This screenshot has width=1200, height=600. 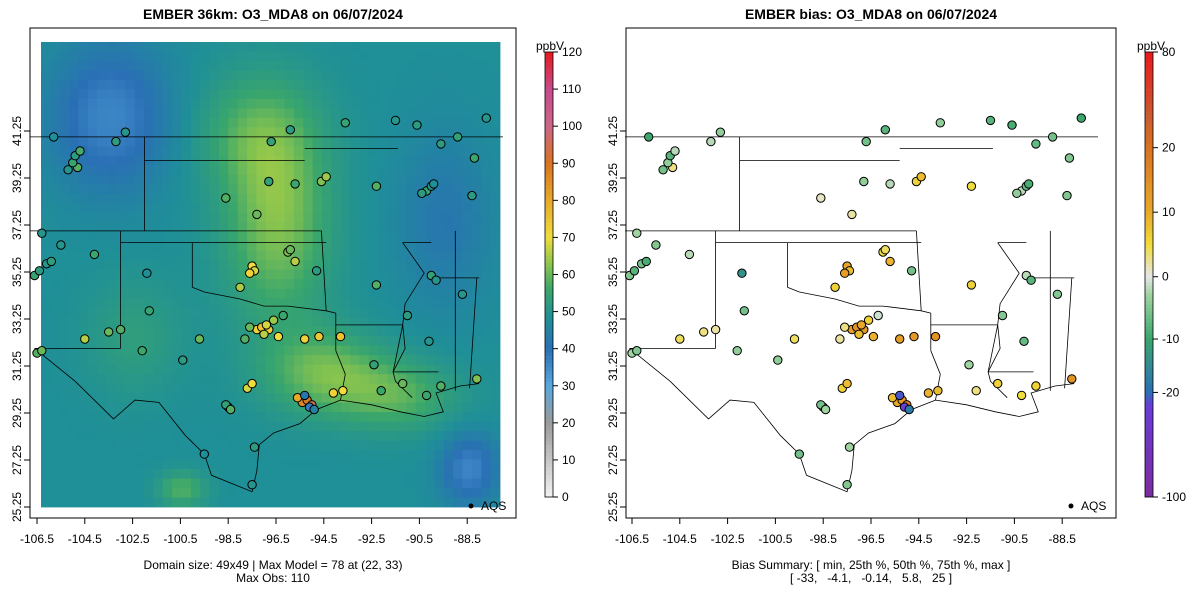 What do you see at coordinates (720, 132) in the screenshot?
I see `aqs-site-bias-marker` at bounding box center [720, 132].